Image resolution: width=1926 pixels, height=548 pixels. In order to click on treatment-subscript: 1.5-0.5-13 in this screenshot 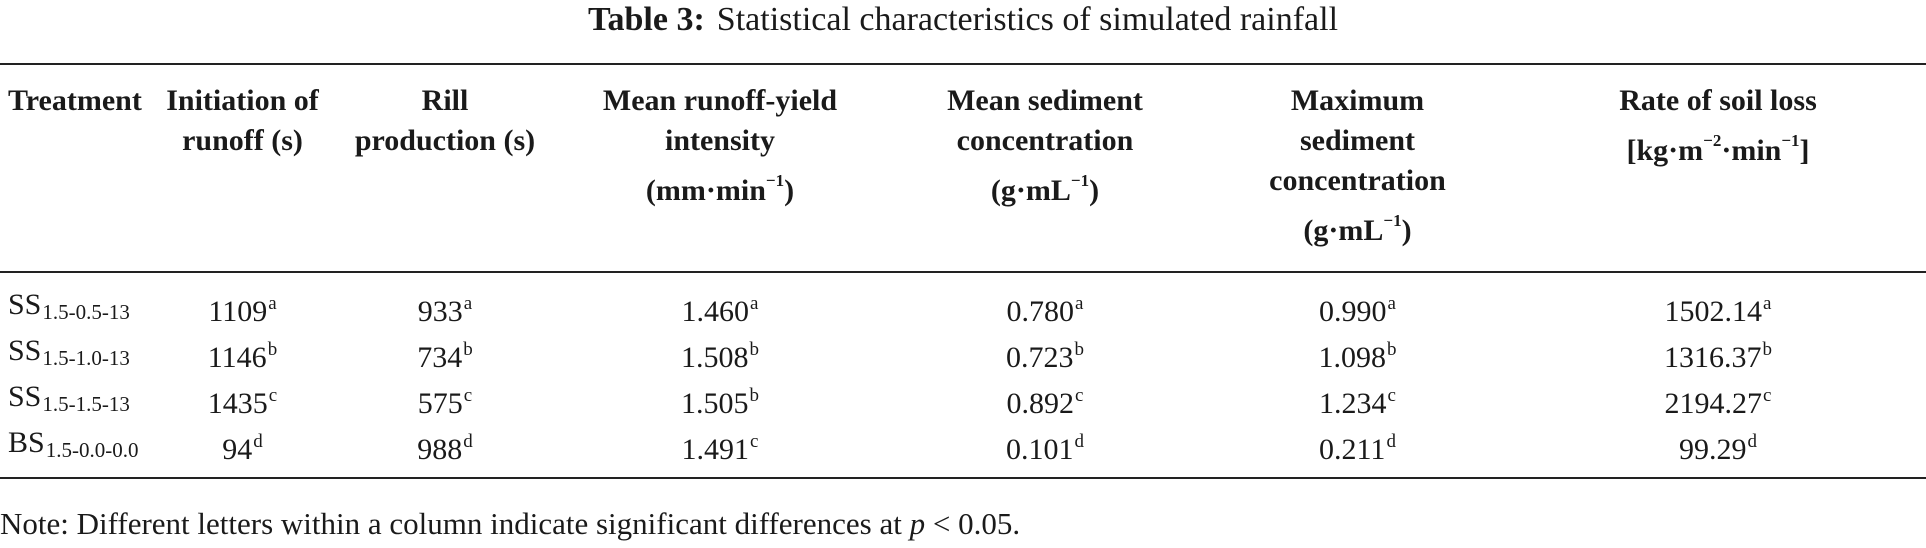, I will do `click(86, 311)`.